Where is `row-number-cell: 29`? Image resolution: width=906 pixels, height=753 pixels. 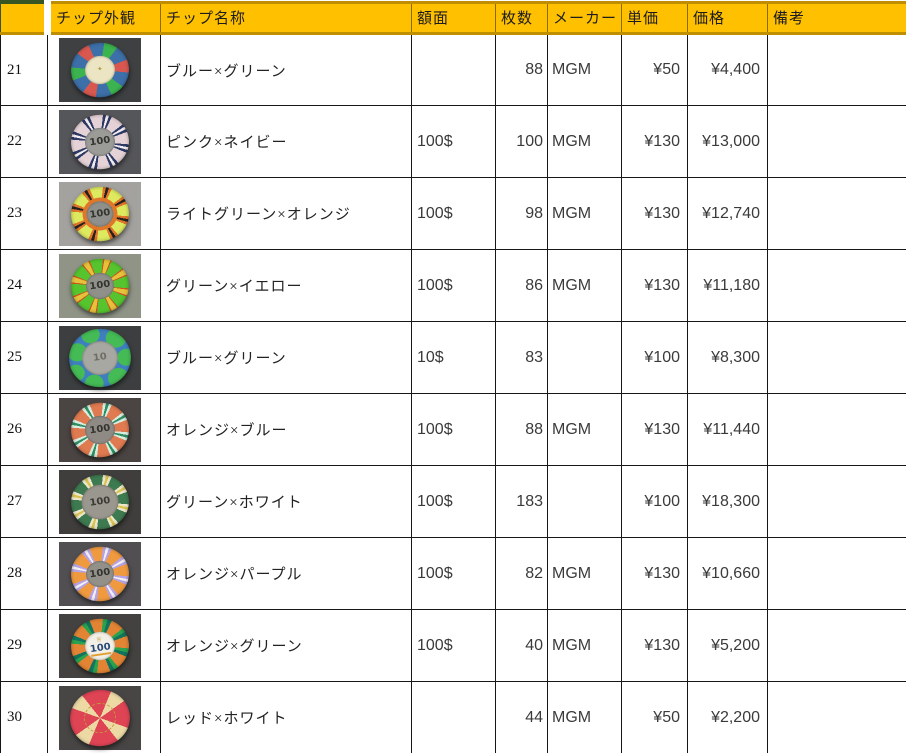
row-number-cell: 29 is located at coordinates (24, 645).